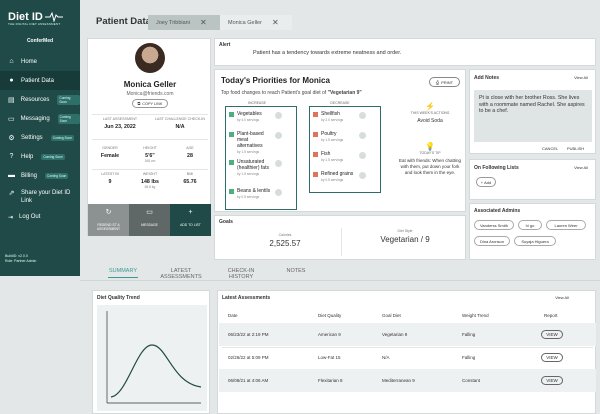 The height and width of the screenshot is (414, 600). I want to click on add-to-list-button: + ADD TO LIST, so click(190, 220).